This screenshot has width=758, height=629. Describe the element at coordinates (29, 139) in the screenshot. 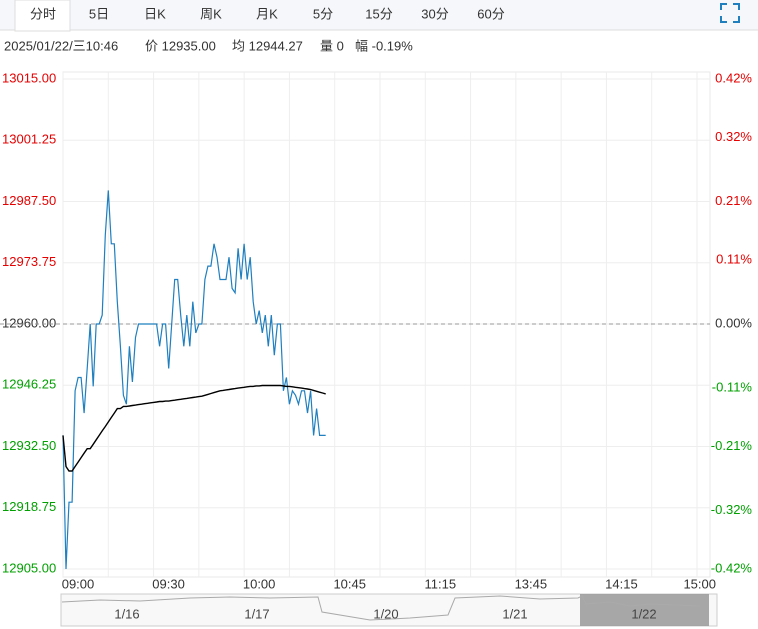

I see `y-tick-label: 13001.25` at that location.